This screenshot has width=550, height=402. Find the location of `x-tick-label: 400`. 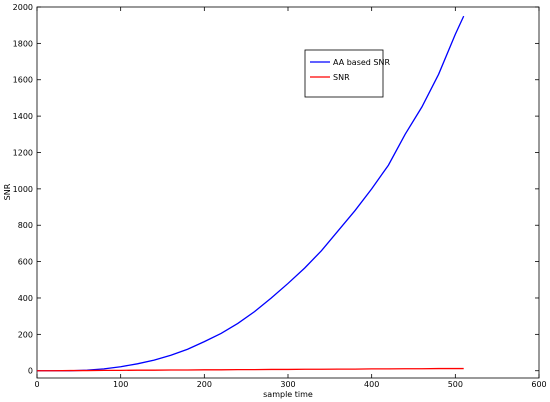

x-tick-label: 400 is located at coordinates (371, 384).